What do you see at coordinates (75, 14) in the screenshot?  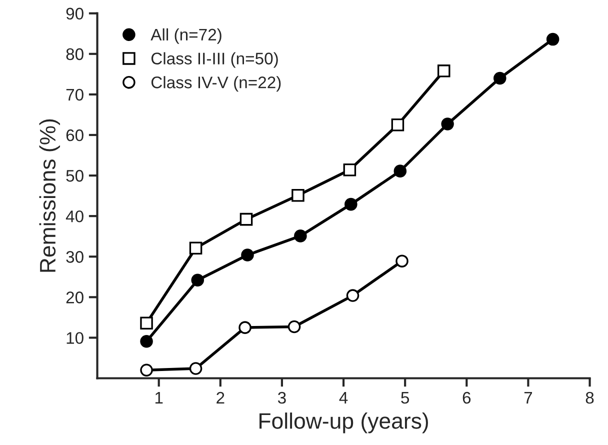 I see `y-tick-label: 90` at bounding box center [75, 14].